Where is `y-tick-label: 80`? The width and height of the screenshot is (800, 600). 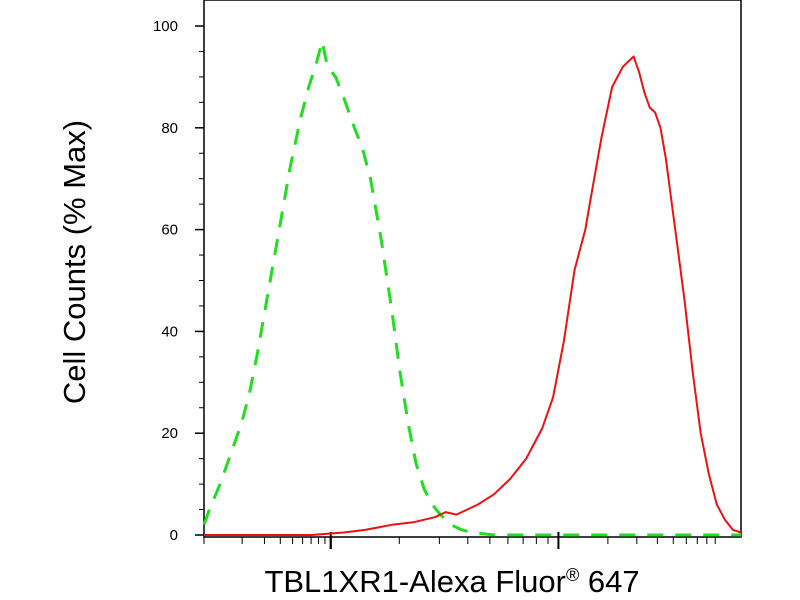 y-tick-label: 80 is located at coordinates (169, 128).